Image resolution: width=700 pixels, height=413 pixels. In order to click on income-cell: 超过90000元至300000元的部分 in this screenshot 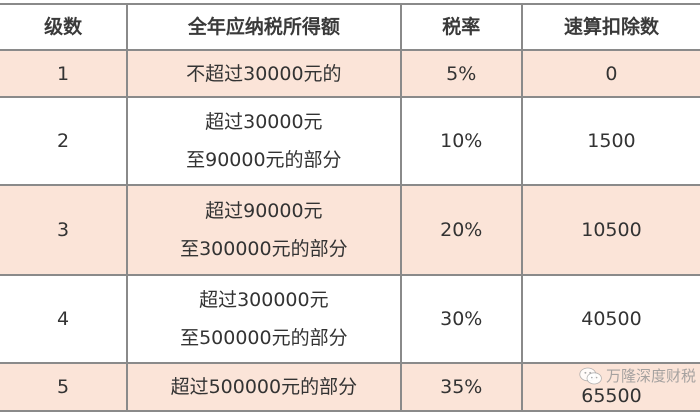, I will do `click(264, 230)`.